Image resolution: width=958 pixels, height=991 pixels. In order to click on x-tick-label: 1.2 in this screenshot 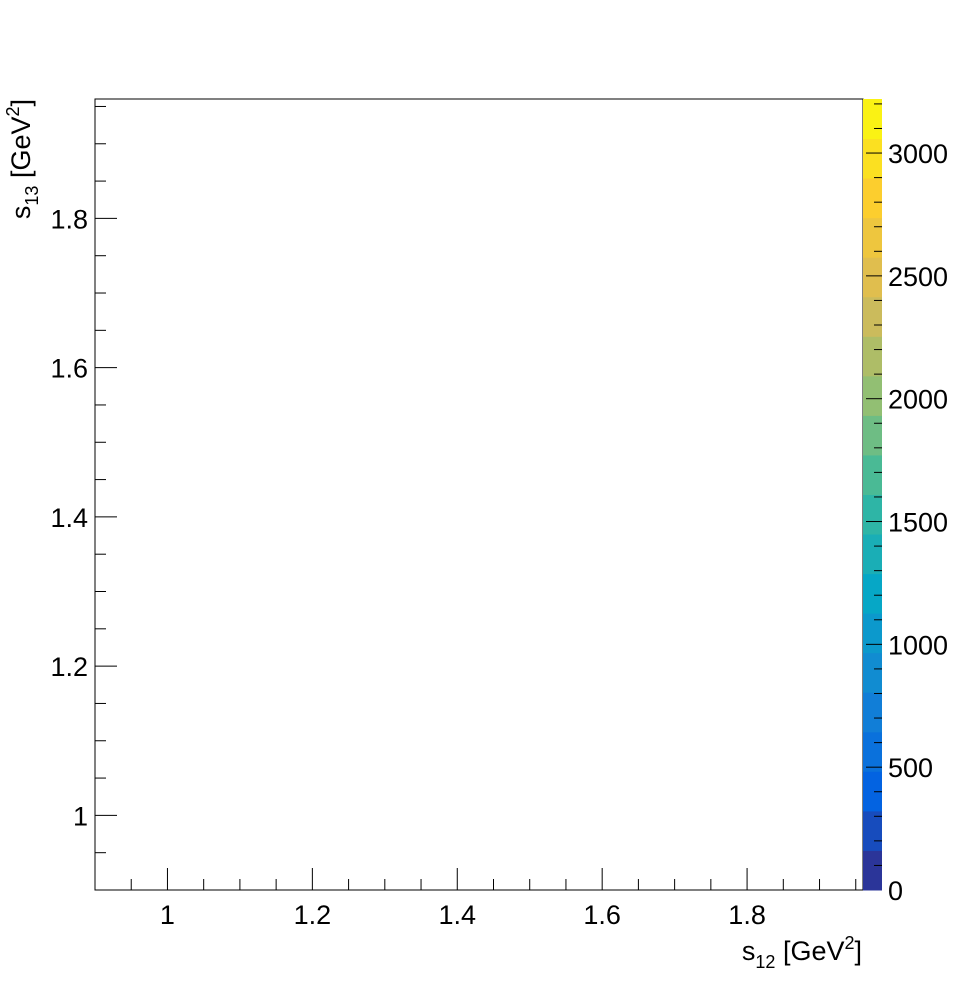, I will do `click(313, 915)`.